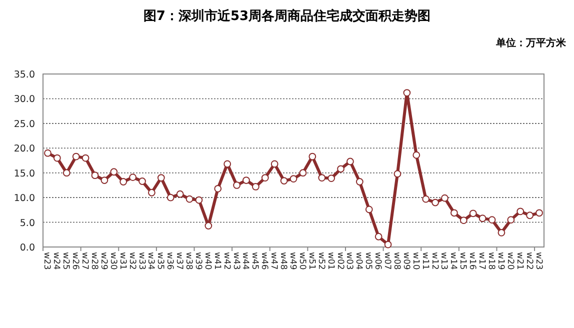 Image resolution: width=574 pixels, height=328 pixels. What do you see at coordinates (359, 261) in the screenshot?
I see `x-tick-label: w04` at bounding box center [359, 261].